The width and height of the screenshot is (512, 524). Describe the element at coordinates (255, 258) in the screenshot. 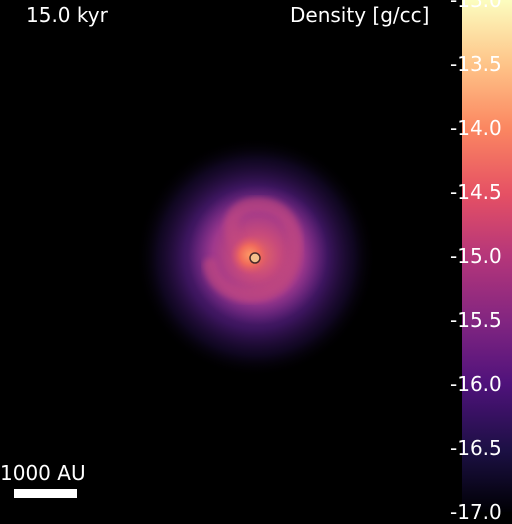

I see `sink-particle-marker` at that location.